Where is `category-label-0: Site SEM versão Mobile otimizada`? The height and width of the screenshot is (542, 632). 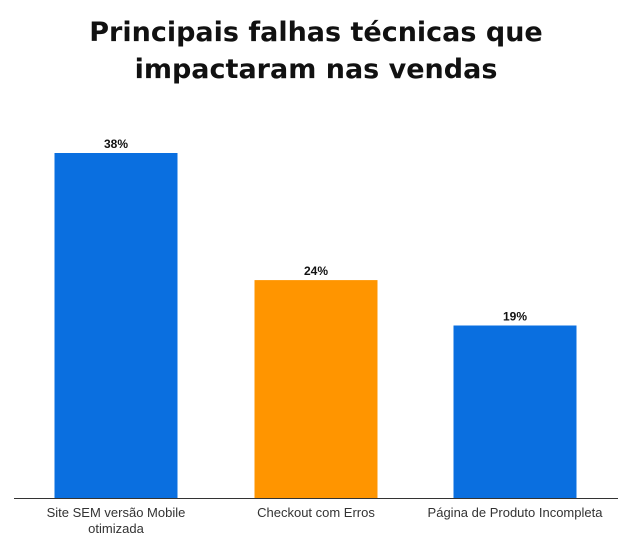
category-label-0: Site SEM versão Mobile otimizada is located at coordinates (116, 520).